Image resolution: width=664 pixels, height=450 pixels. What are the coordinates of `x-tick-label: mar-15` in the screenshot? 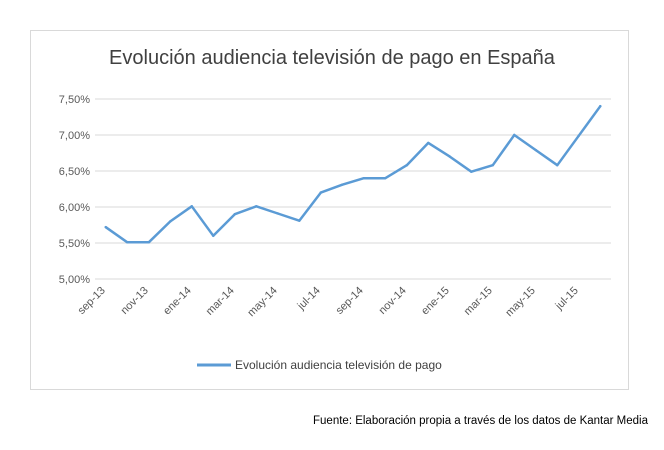 It's located at (478, 301).